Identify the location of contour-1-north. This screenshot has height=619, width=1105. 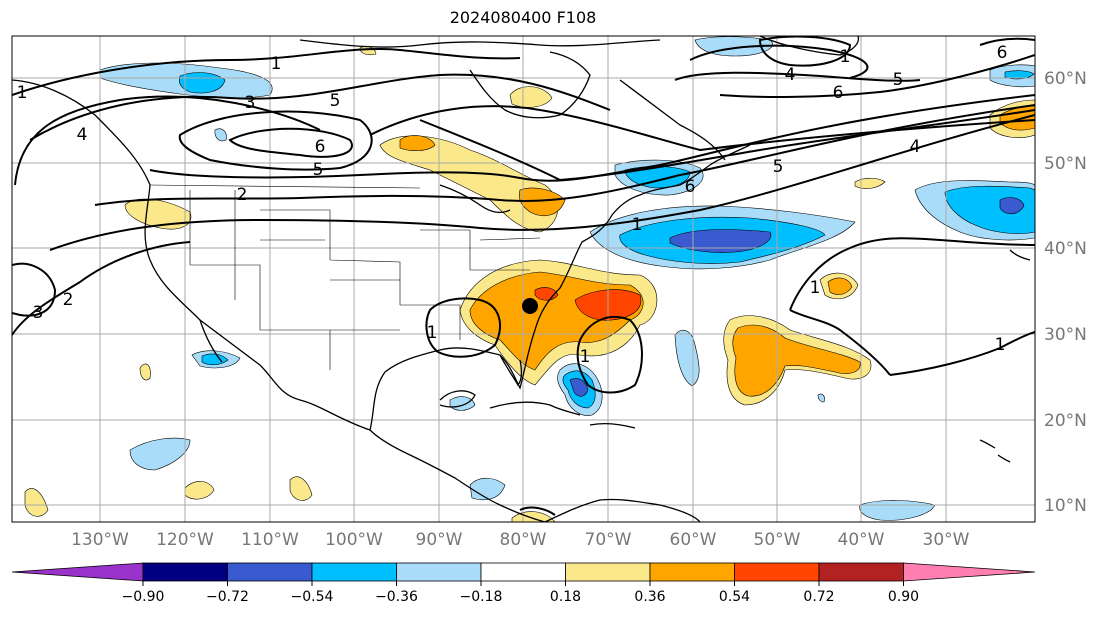
(266, 71).